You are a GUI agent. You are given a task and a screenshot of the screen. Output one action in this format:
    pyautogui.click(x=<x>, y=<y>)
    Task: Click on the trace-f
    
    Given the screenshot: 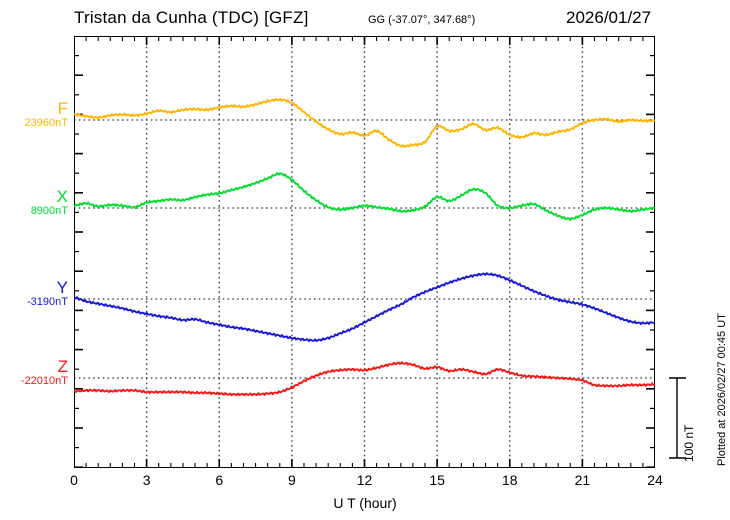 What is the action you would take?
    pyautogui.click(x=364, y=122)
    